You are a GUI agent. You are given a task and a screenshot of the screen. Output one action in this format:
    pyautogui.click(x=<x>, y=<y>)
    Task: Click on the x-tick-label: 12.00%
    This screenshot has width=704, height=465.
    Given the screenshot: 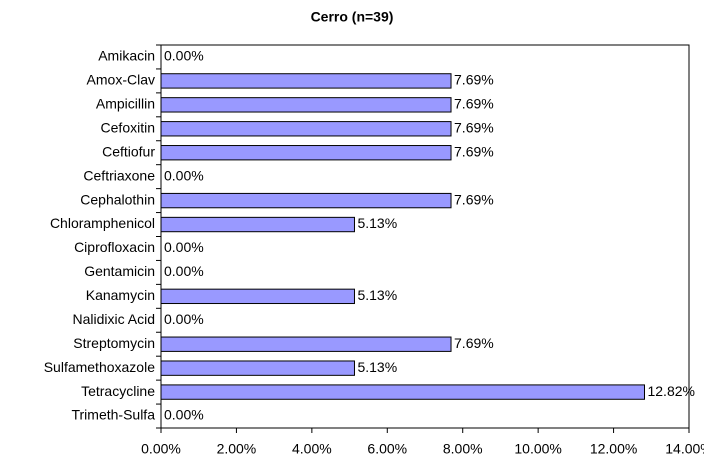 What is the action you would take?
    pyautogui.click(x=613, y=449)
    